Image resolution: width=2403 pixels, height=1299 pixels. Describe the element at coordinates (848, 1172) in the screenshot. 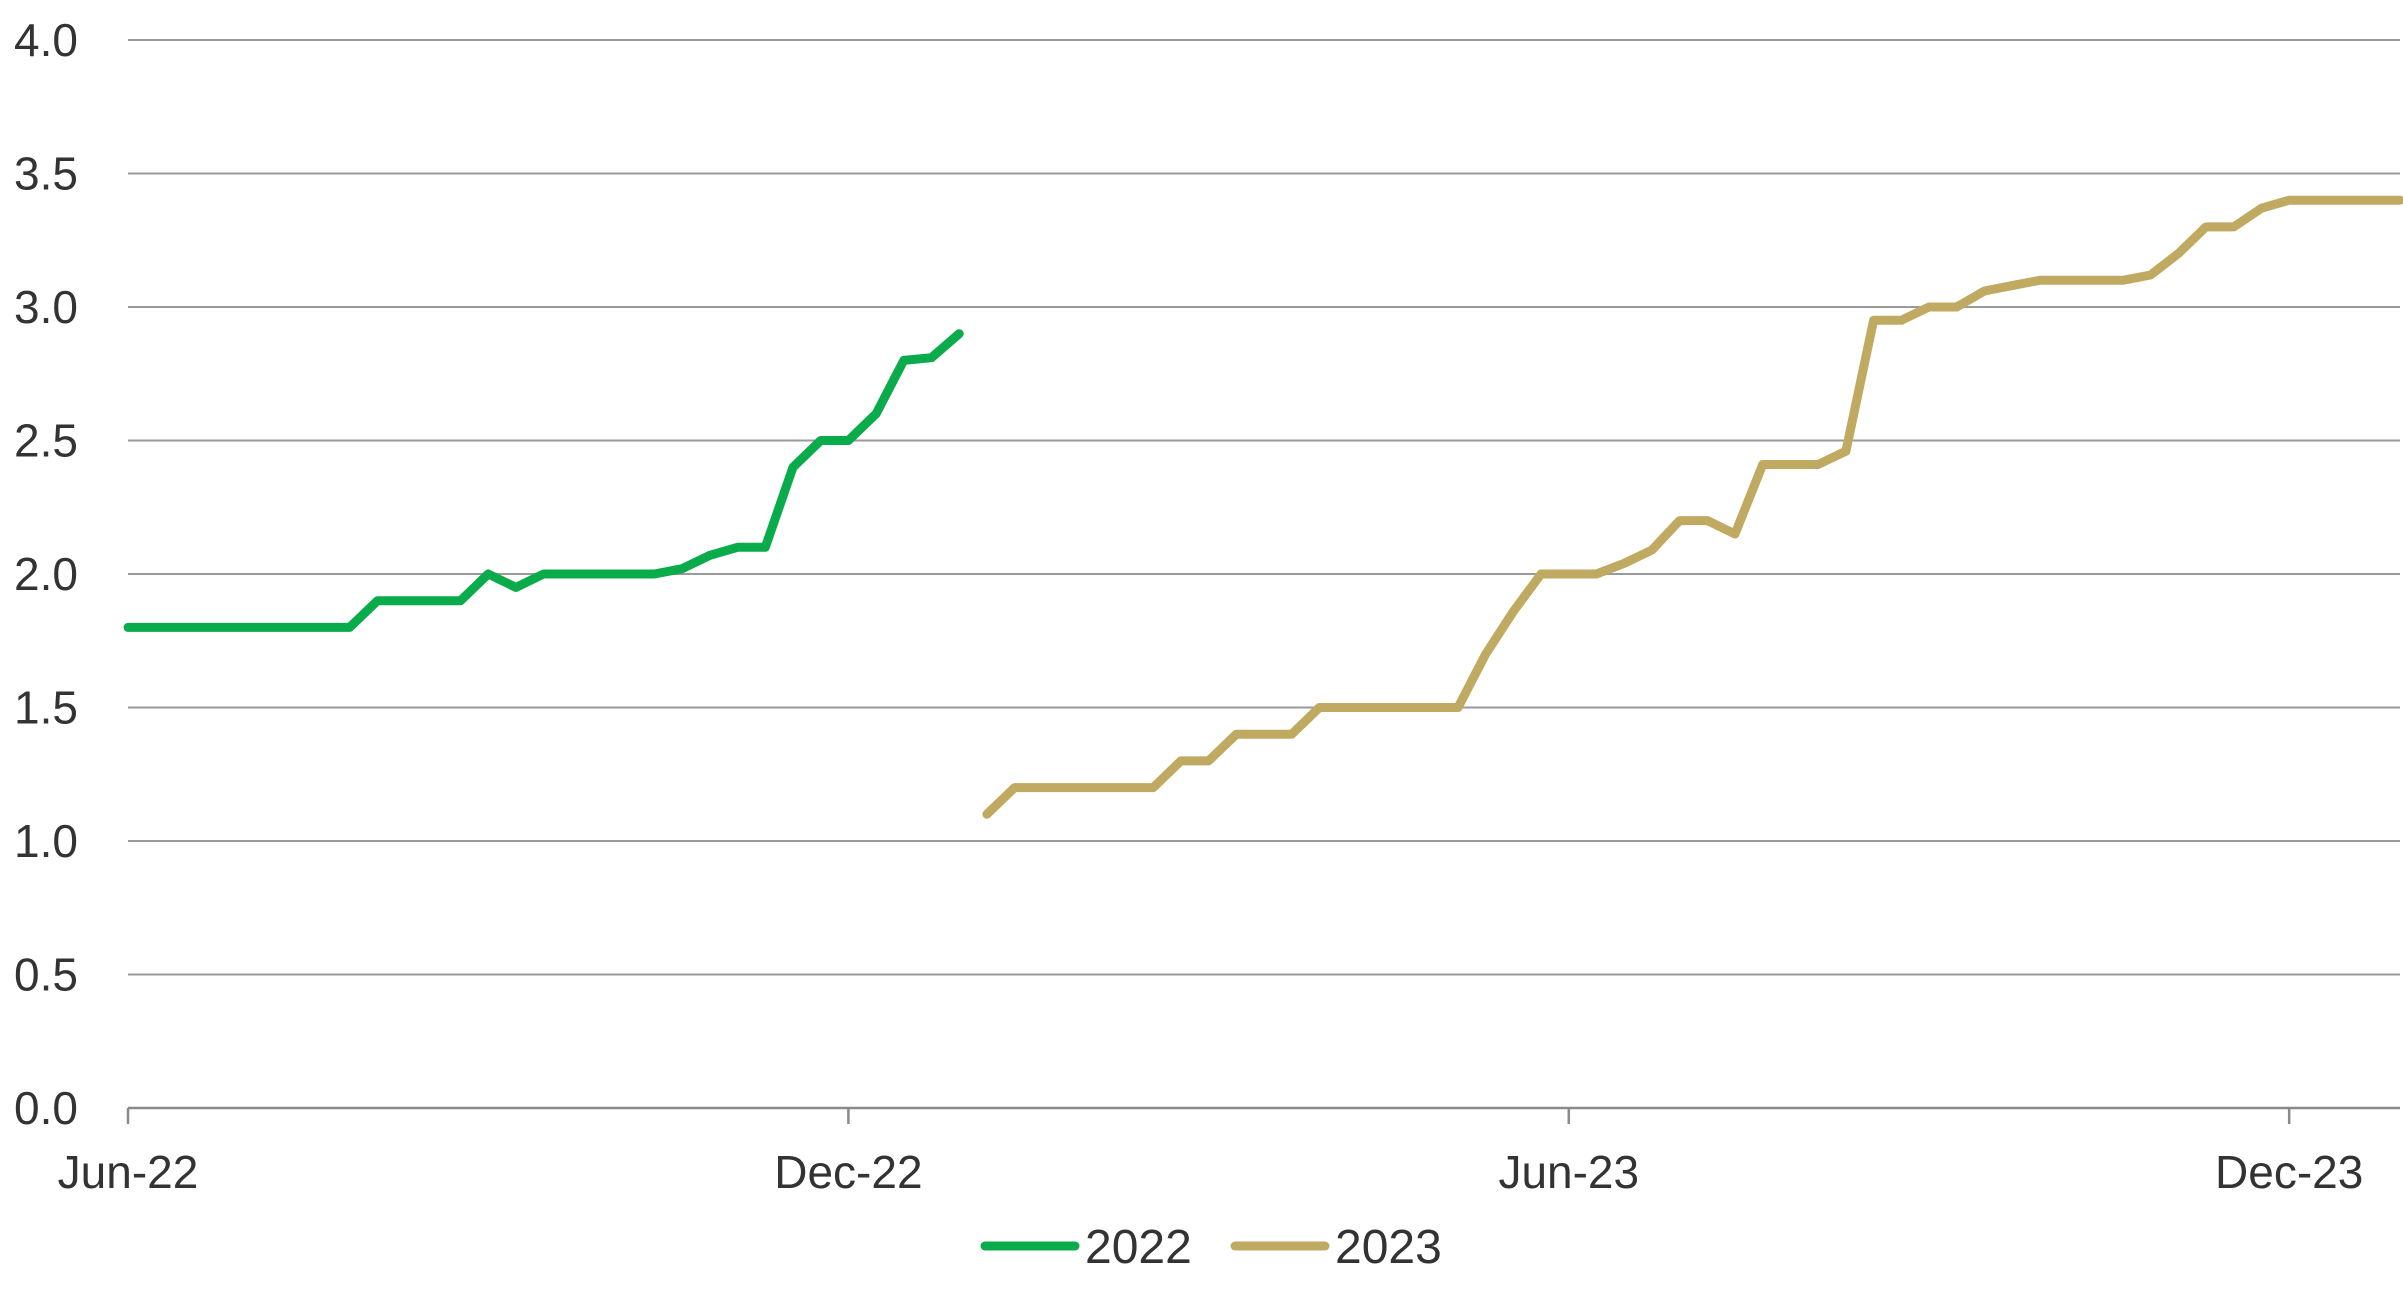

I see `x-tick-label: Dec-22` at that location.